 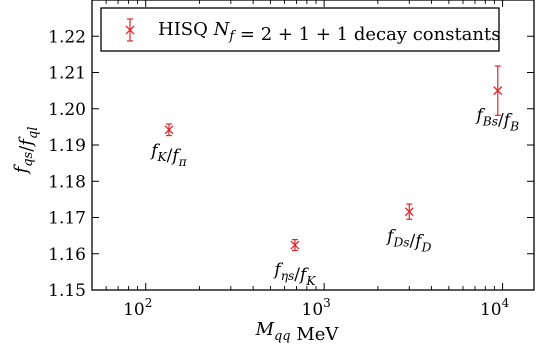 I want to click on legend-x, so click(x=130, y=30).